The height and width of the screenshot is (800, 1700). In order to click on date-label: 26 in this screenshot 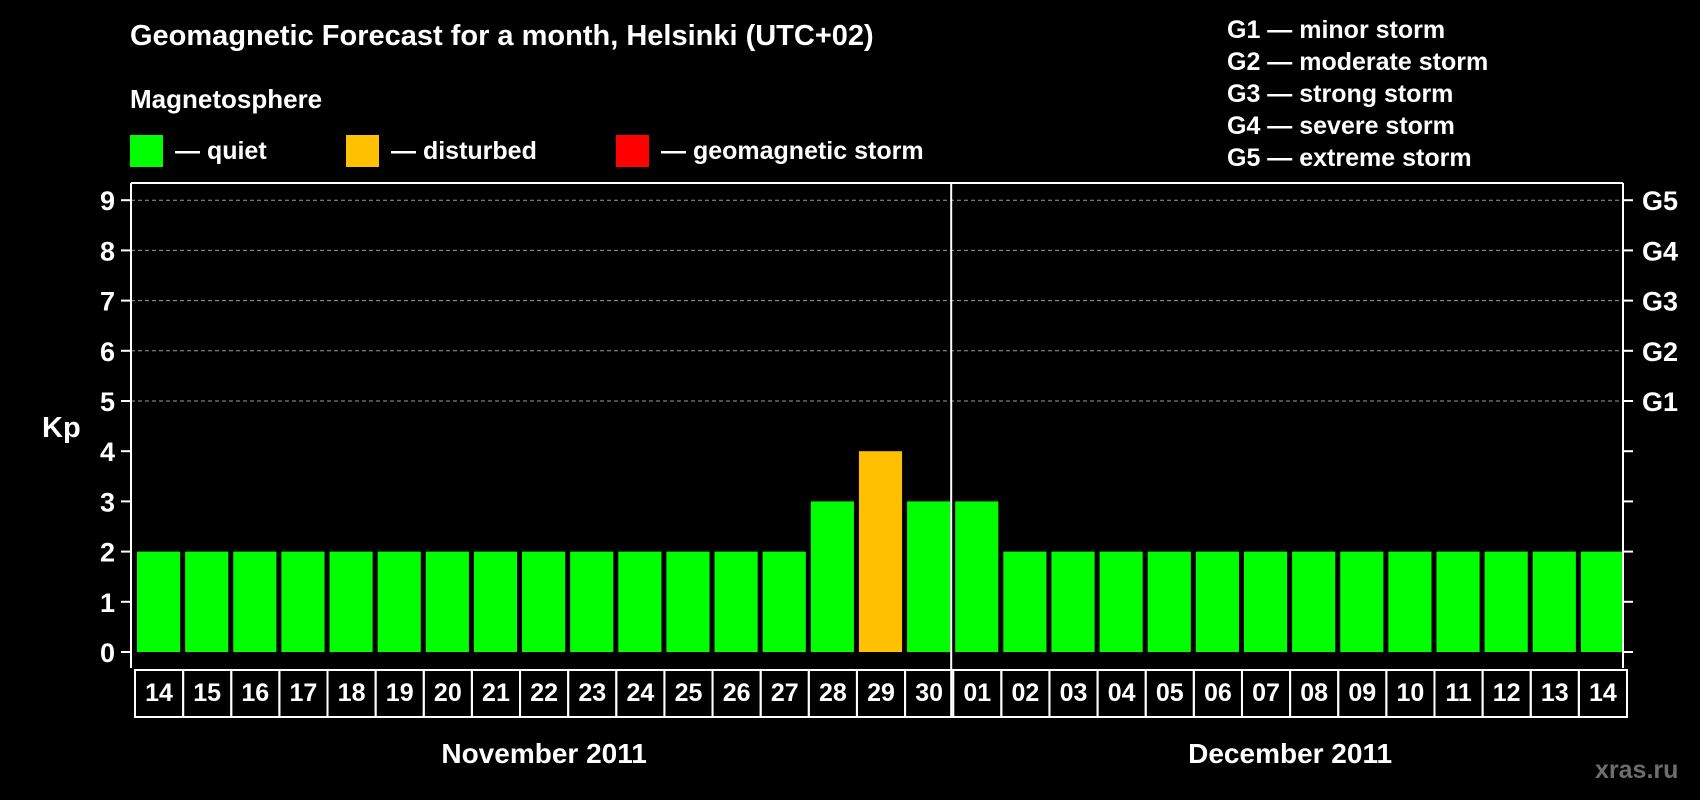, I will do `click(737, 693)`.